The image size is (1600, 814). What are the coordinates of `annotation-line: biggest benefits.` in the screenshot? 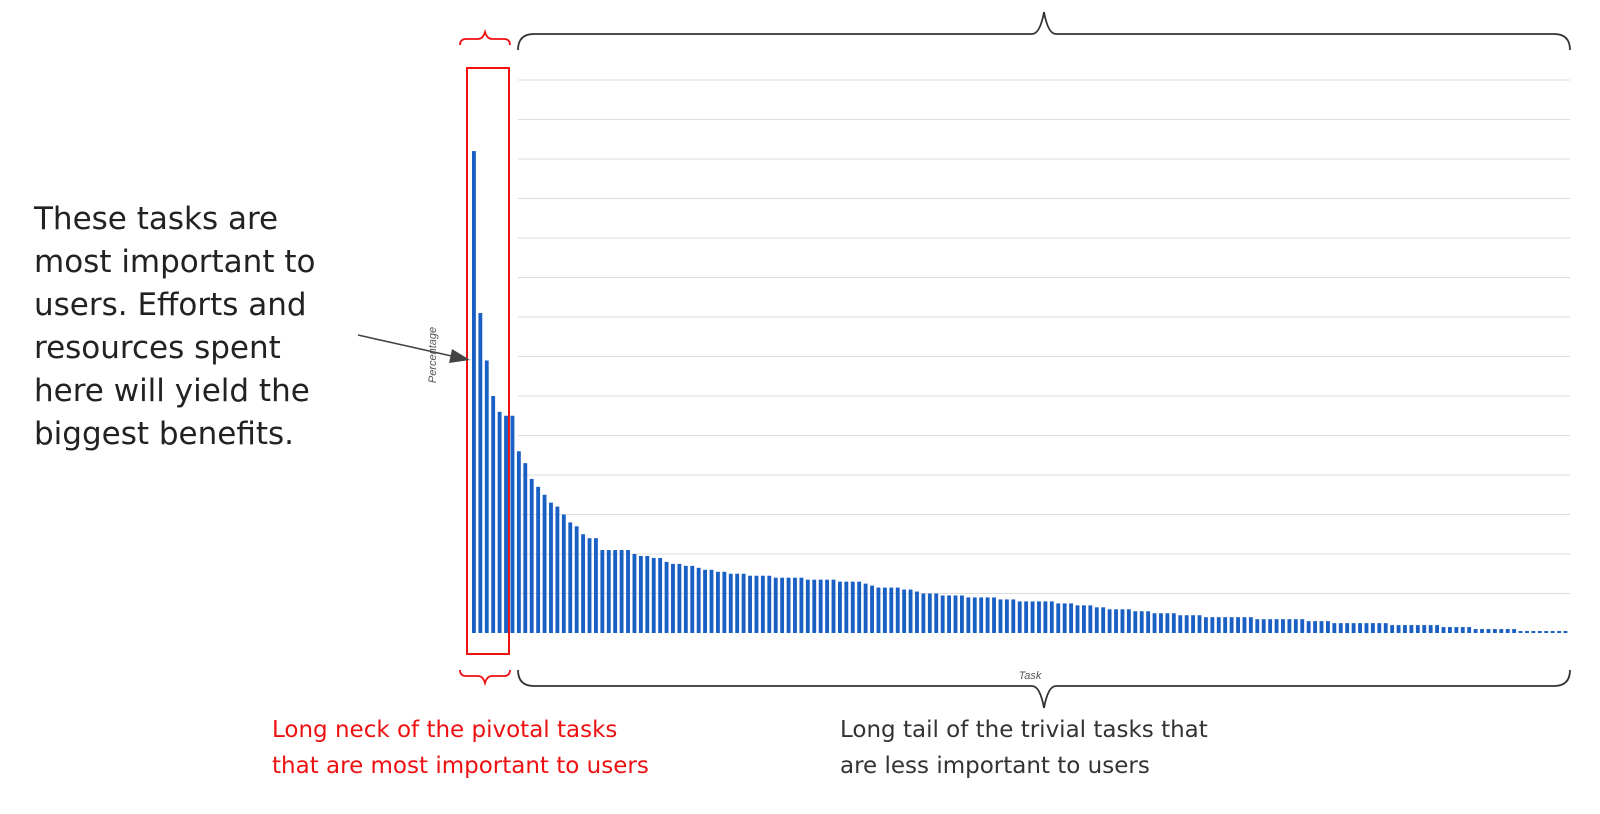 It's located at (164, 434).